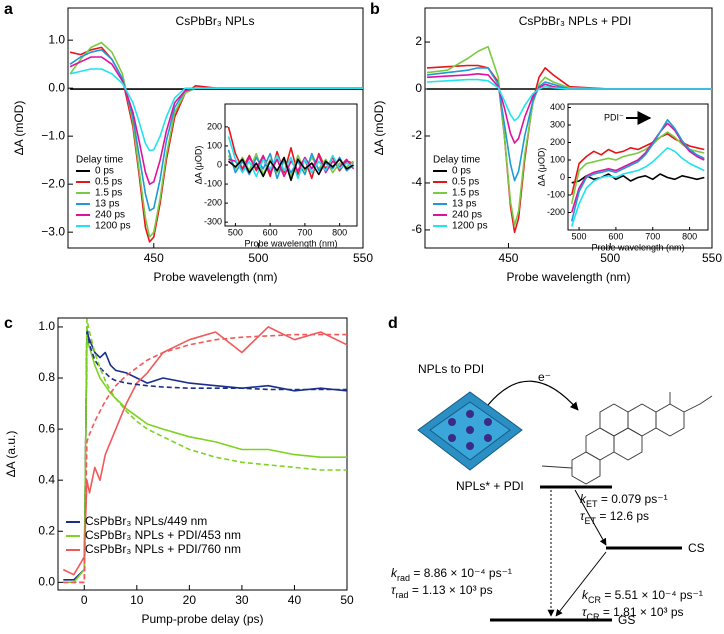 The height and width of the screenshot is (634, 724). Describe the element at coordinates (461, 171) in the screenshot. I see `legend-label: 0 ps` at that location.